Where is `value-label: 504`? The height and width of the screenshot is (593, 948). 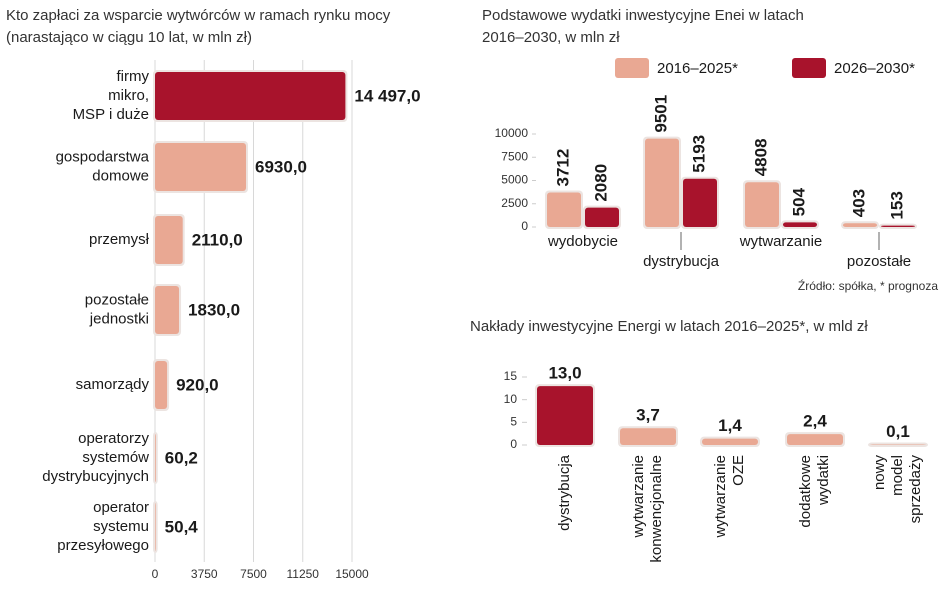 value-label: 504 is located at coordinates (798, 201).